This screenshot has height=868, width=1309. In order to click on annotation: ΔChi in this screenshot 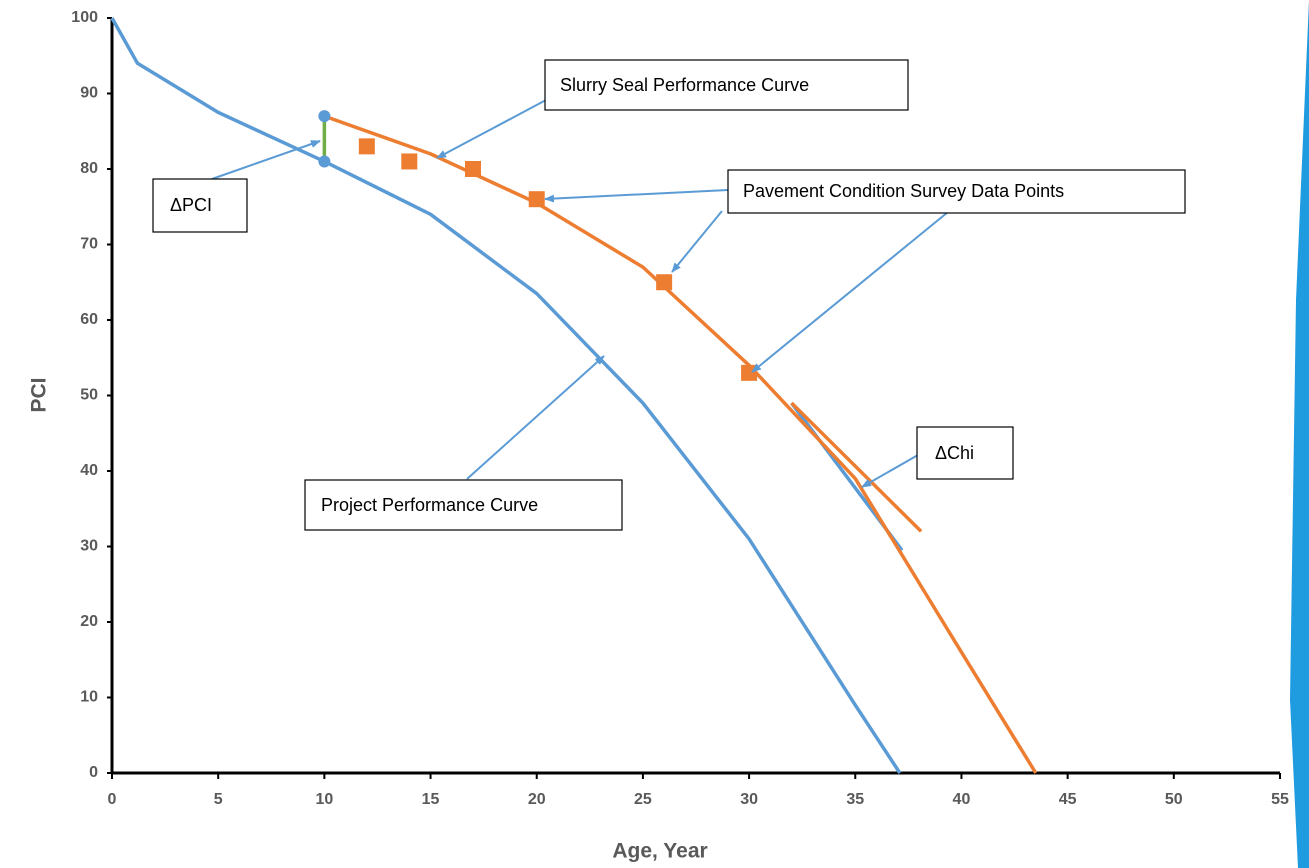, I will do `click(965, 453)`.